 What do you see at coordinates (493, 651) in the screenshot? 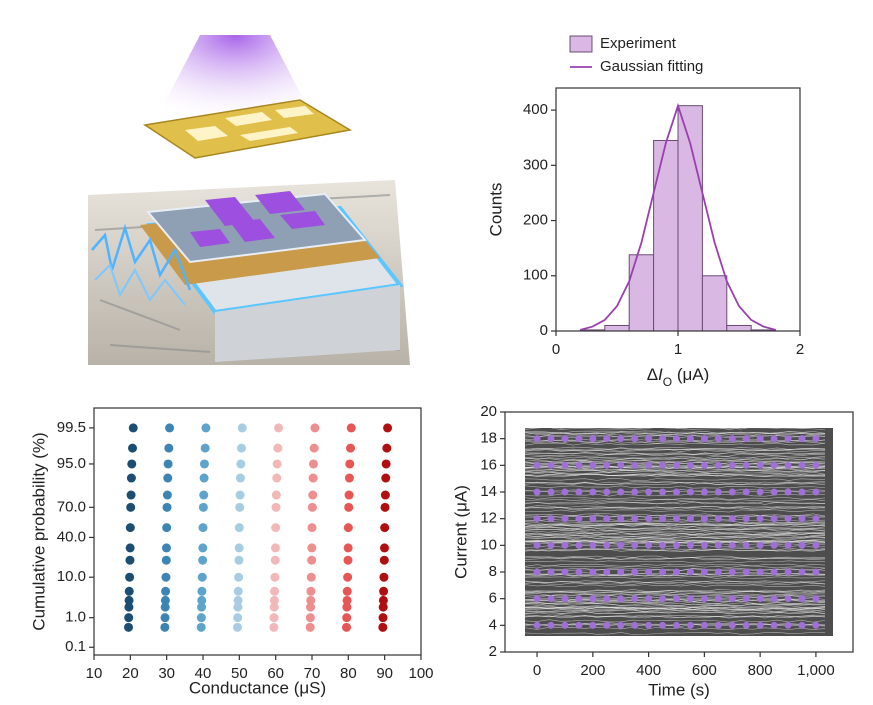
I see `y-tick-label: 2` at bounding box center [493, 651].